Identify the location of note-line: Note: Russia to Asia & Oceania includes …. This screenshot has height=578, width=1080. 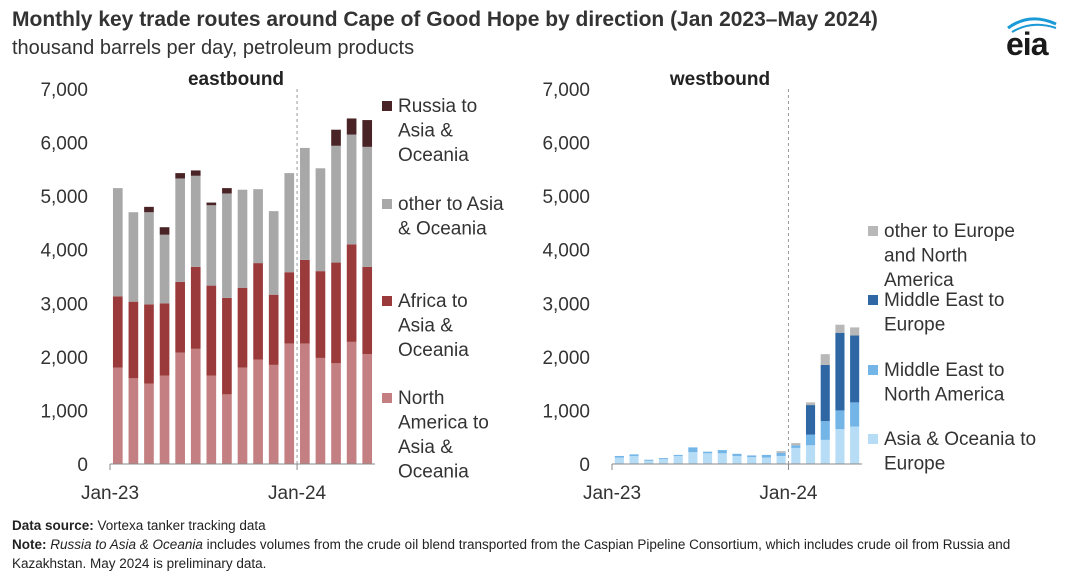
(542, 554).